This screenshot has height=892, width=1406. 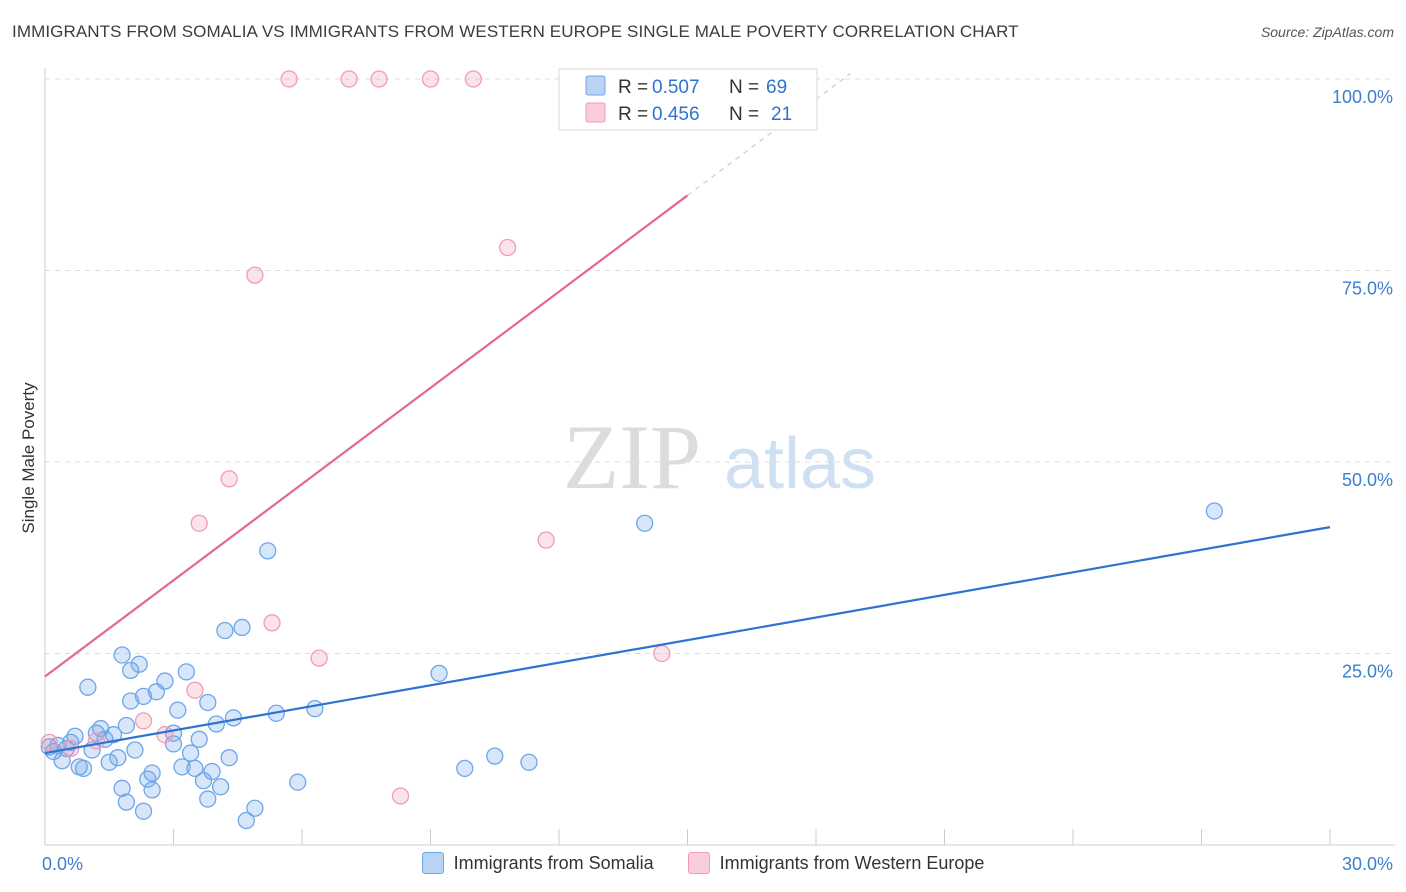 What do you see at coordinates (62, 864) in the screenshot?
I see `x-tick-label: 0.0%` at bounding box center [62, 864].